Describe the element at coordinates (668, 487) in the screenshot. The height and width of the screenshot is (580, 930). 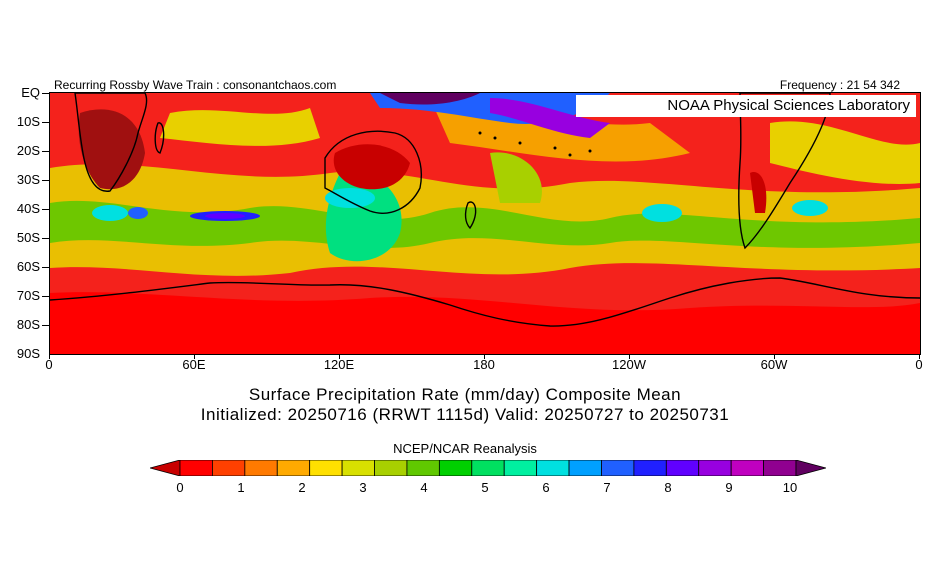
I see `colorbar-label-8: 8` at that location.